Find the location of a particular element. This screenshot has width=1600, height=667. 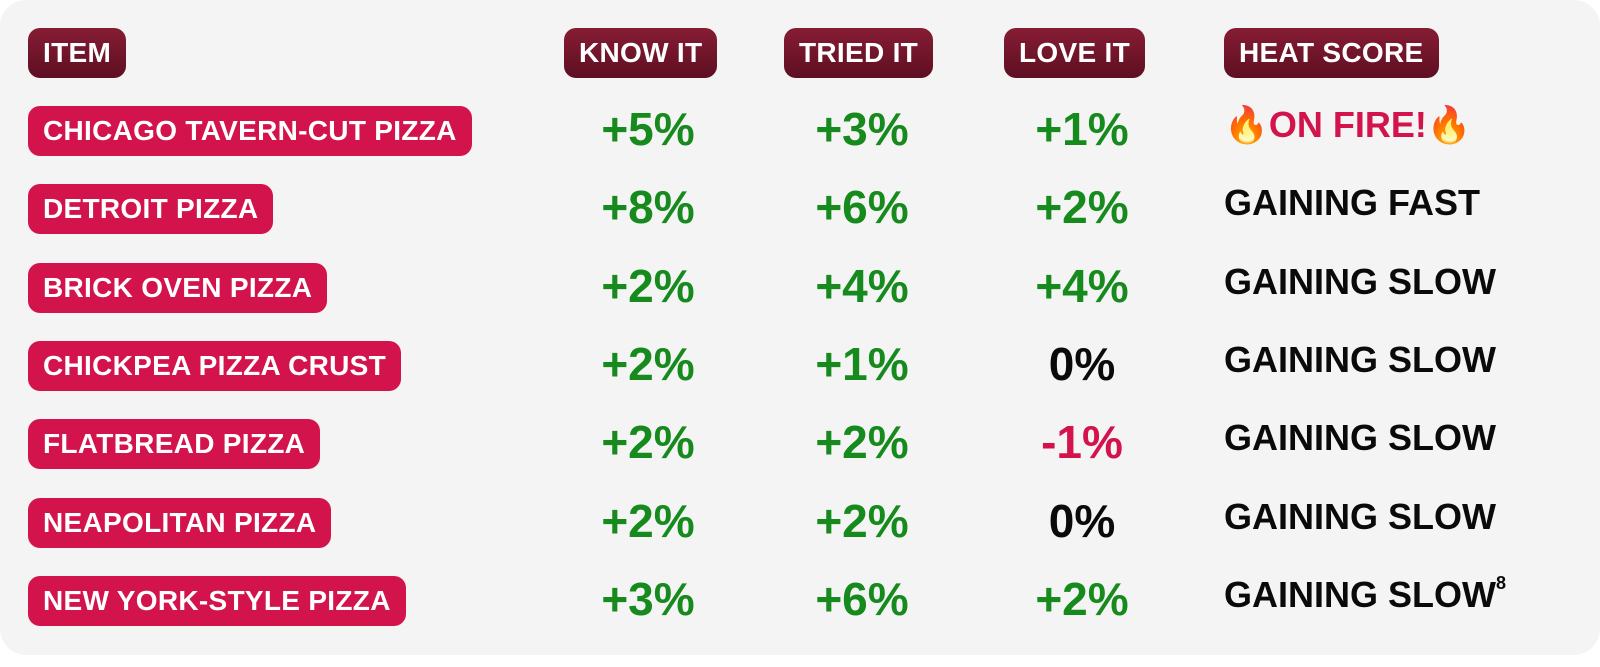

heat-text: GAINING FAST is located at coordinates (1352, 203).